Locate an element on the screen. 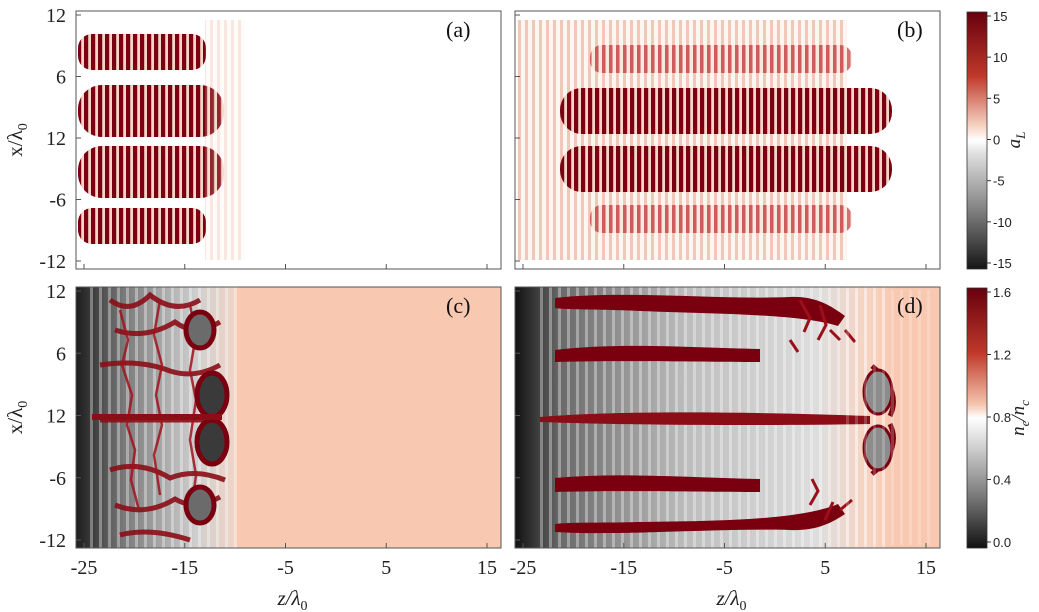 This screenshot has height=612, width=1039. panel-a-diffraction-halo is located at coordinates (225, 140).